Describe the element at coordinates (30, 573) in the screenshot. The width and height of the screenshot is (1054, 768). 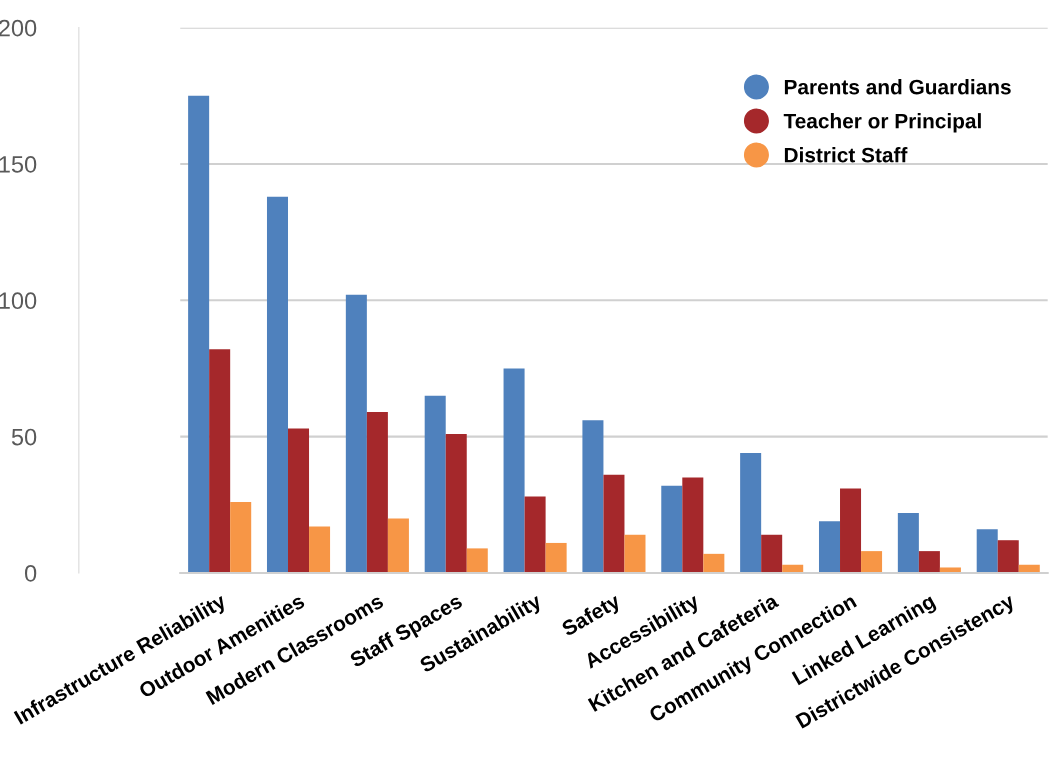
I see `y-tick-label: 0` at that location.